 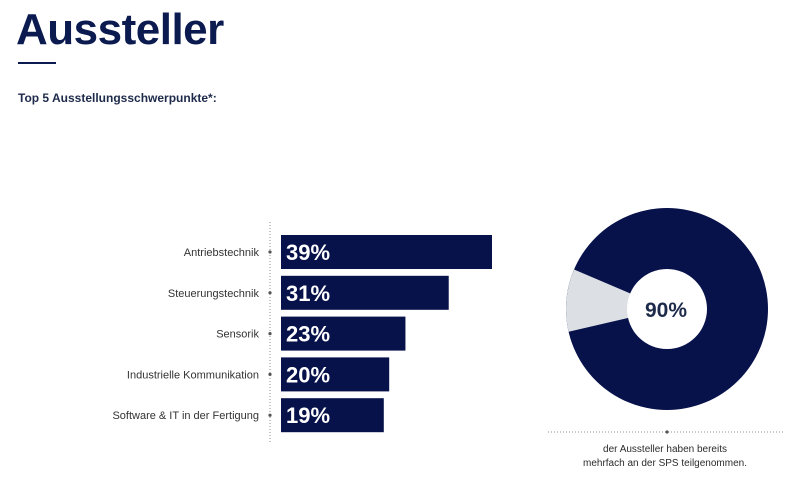 What do you see at coordinates (308, 252) in the screenshot?
I see `bar-value-label: 39%` at bounding box center [308, 252].